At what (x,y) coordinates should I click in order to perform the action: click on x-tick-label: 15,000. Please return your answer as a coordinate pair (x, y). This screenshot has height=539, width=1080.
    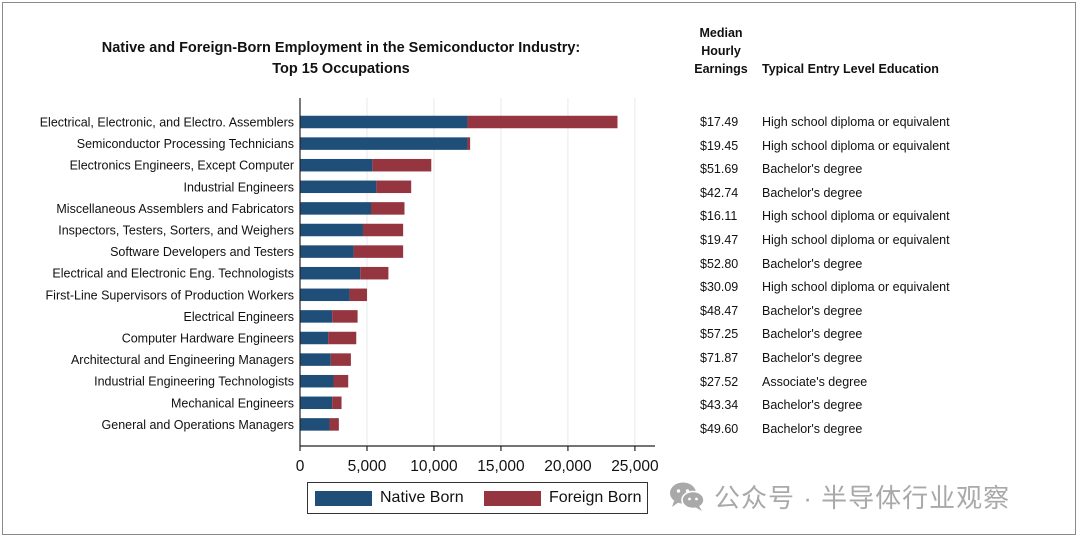
    Looking at the image, I should click on (501, 466).